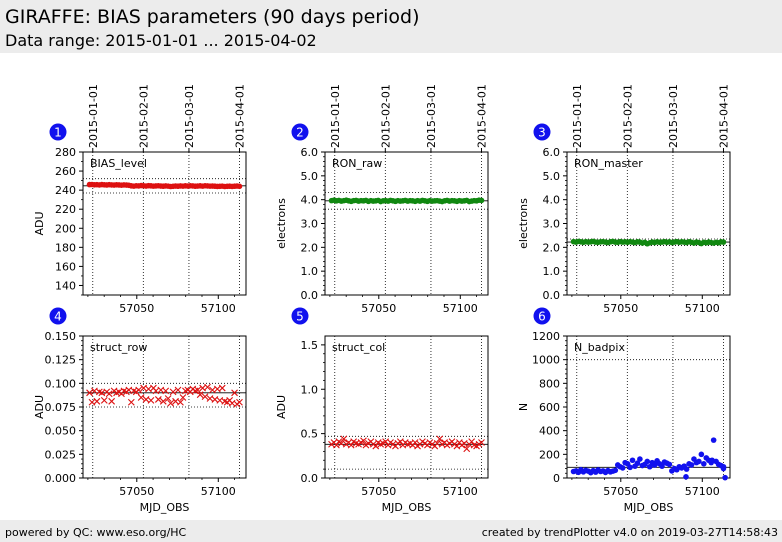 The width and height of the screenshot is (782, 542). Describe the element at coordinates (65, 247) in the screenshot. I see `y-tick-label: 180` at that location.